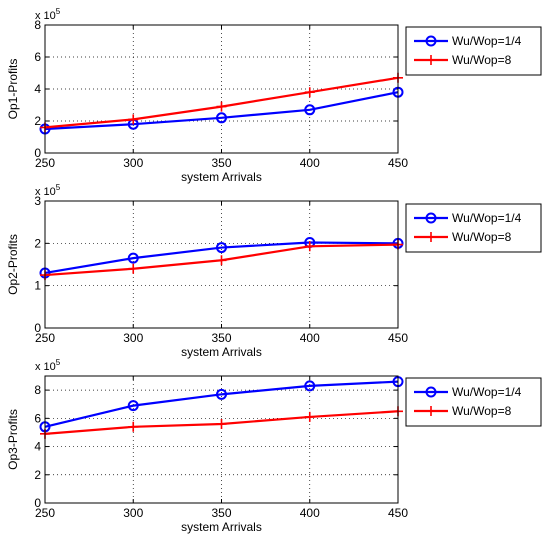 Image resolution: width=548 pixels, height=541 pixels. Describe the element at coordinates (13, 264) in the screenshot. I see `y-axis-label: Op2-Profits` at that location.